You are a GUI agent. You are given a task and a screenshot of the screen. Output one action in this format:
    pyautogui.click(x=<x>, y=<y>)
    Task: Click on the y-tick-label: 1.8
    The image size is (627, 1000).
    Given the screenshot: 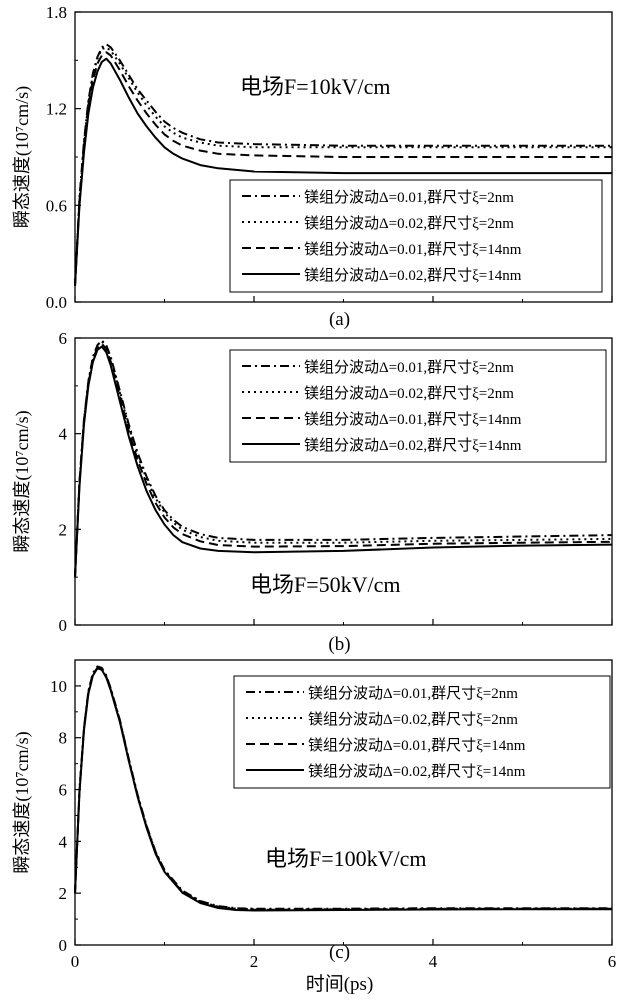 What is the action you would take?
    pyautogui.click(x=56, y=12)
    